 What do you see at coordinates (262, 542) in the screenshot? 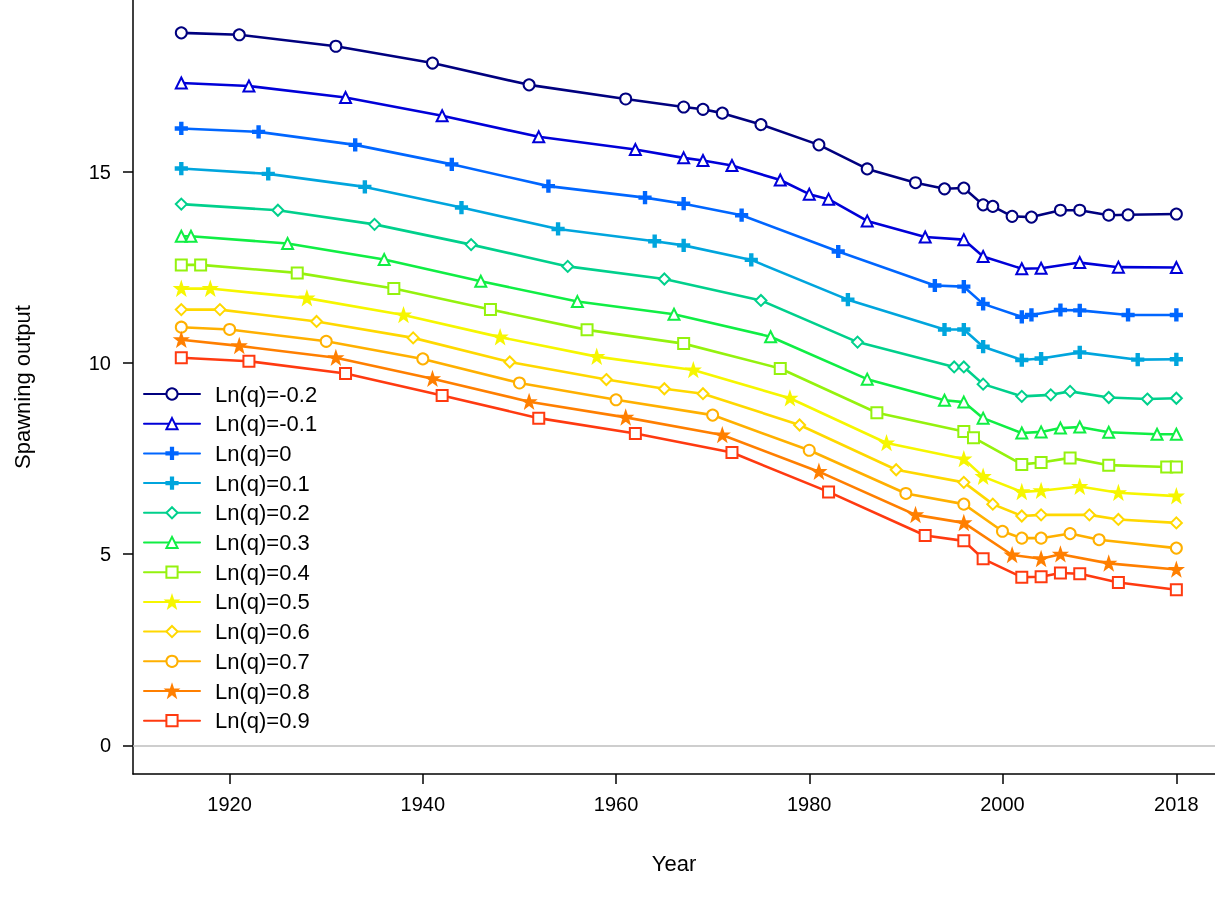
I see `legend-label: Ln(q)=0.3` at bounding box center [262, 542].